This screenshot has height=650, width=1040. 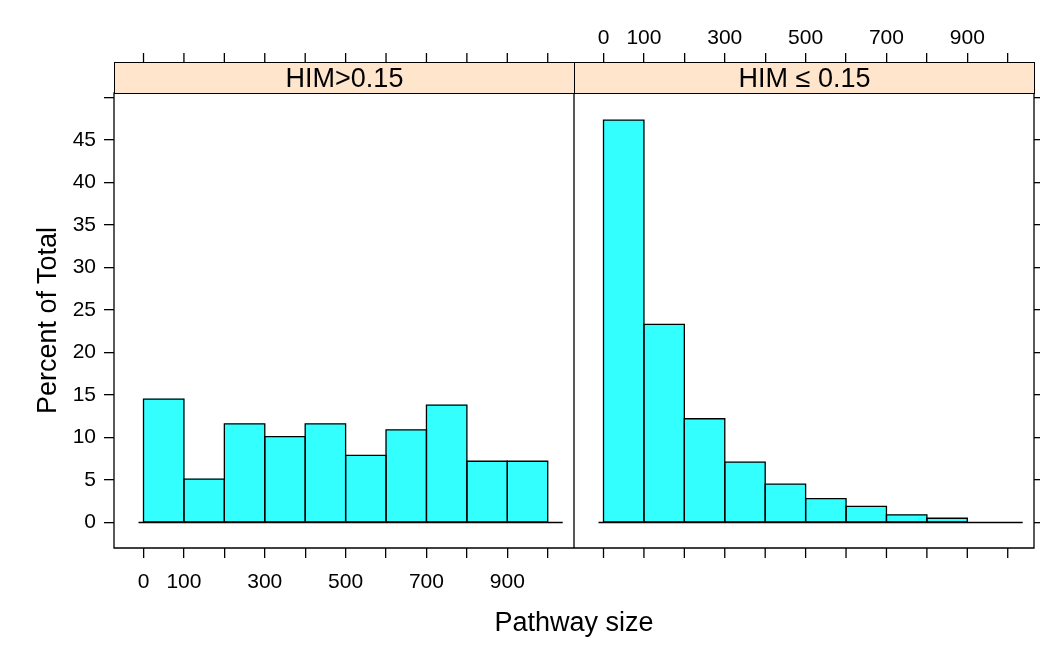 What do you see at coordinates (46, 320) in the screenshot?
I see `y-axis-title: Percent of Total` at bounding box center [46, 320].